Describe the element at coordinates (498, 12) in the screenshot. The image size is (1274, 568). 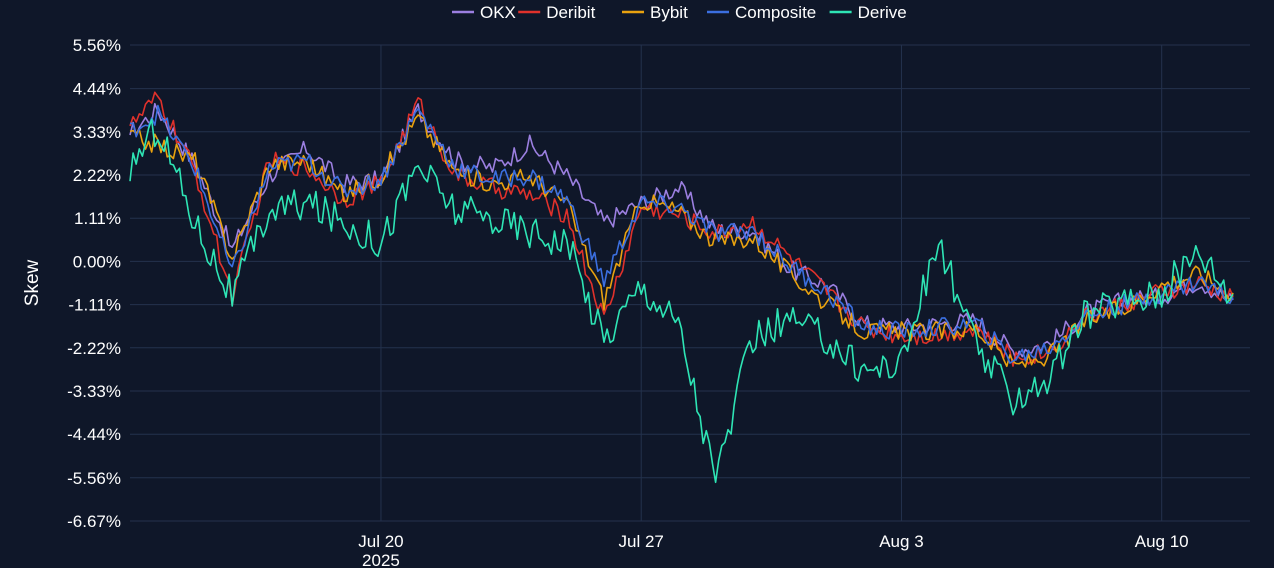
I see `legend-label: OKX` at that location.